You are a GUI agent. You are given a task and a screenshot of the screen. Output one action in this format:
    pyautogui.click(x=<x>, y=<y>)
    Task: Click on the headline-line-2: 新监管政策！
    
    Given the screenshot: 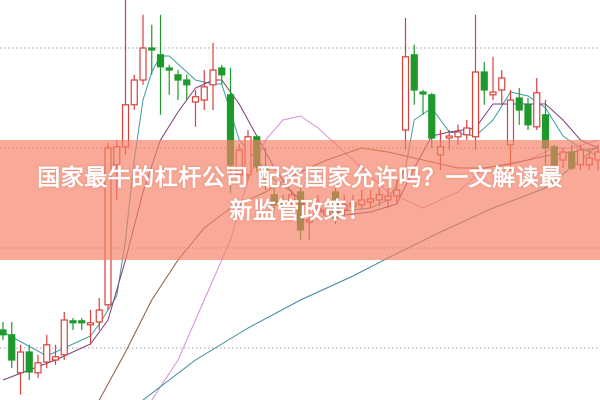 What is the action you would take?
    pyautogui.click(x=300, y=211)
    